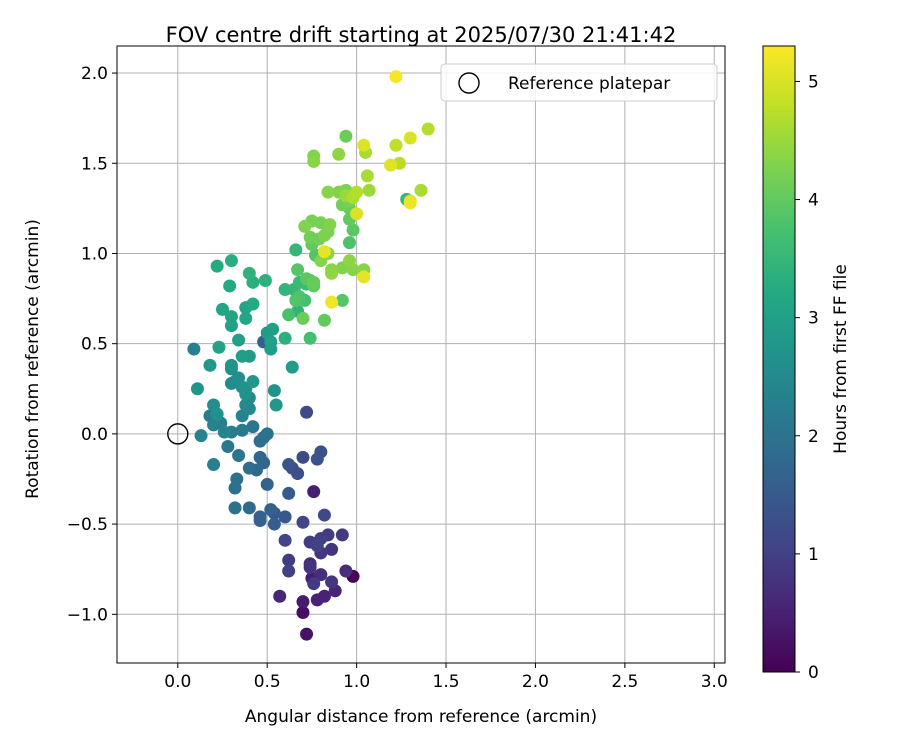 The width and height of the screenshot is (900, 750). Describe the element at coordinates (267, 682) in the screenshot. I see `x-tick-label: 0.5` at that location.